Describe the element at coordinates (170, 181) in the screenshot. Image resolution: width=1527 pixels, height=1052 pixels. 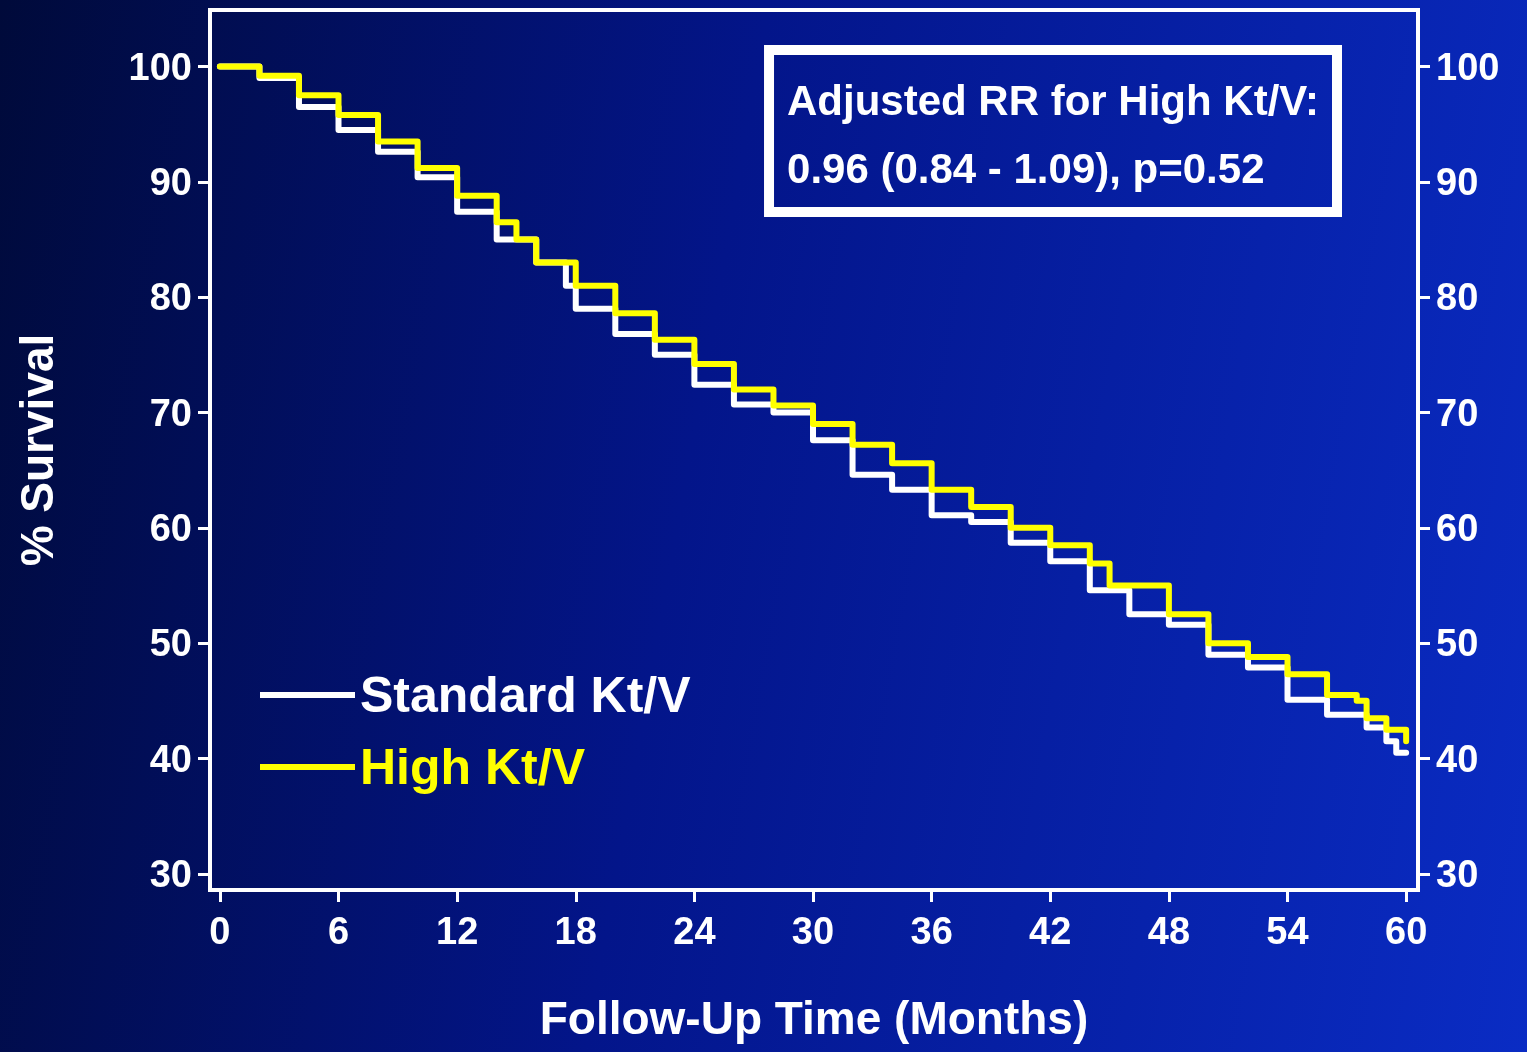
I see `y-tick-label: 90` at that location.